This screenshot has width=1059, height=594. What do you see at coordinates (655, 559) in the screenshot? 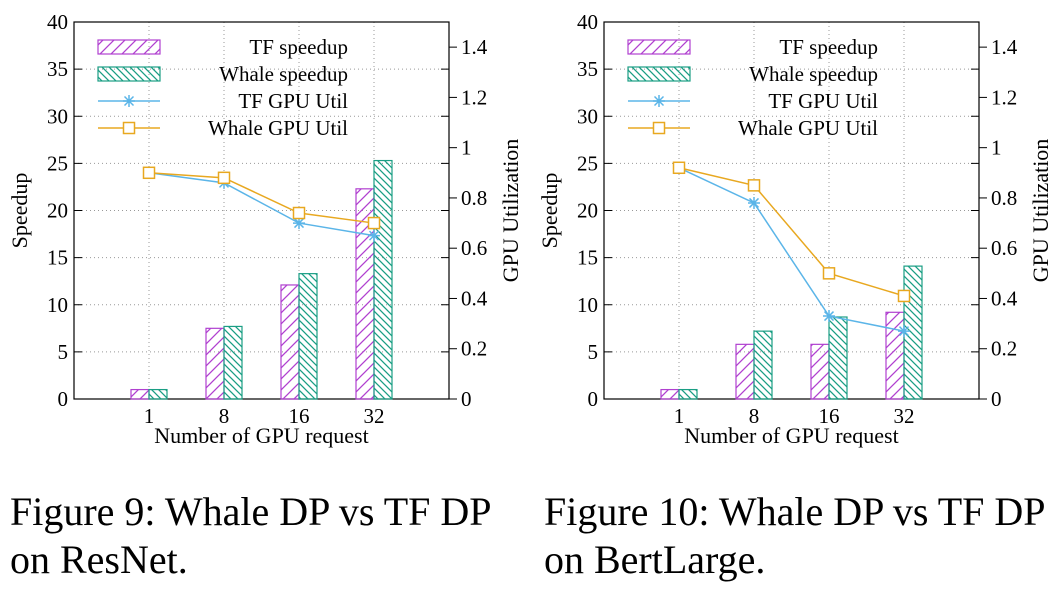
I see `caption-line-2: on BertLarge.` at bounding box center [655, 559].